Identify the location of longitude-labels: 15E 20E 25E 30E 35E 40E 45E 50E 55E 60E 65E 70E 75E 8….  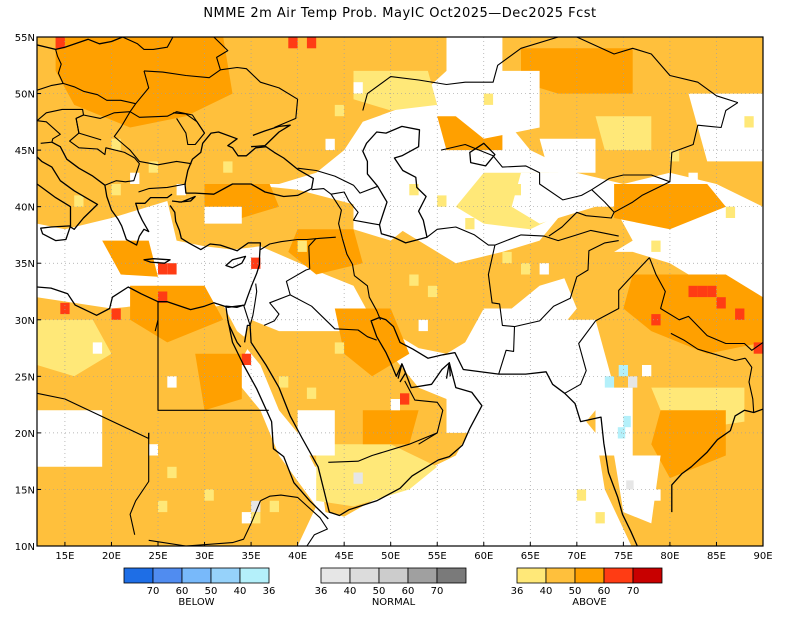
(414, 552).